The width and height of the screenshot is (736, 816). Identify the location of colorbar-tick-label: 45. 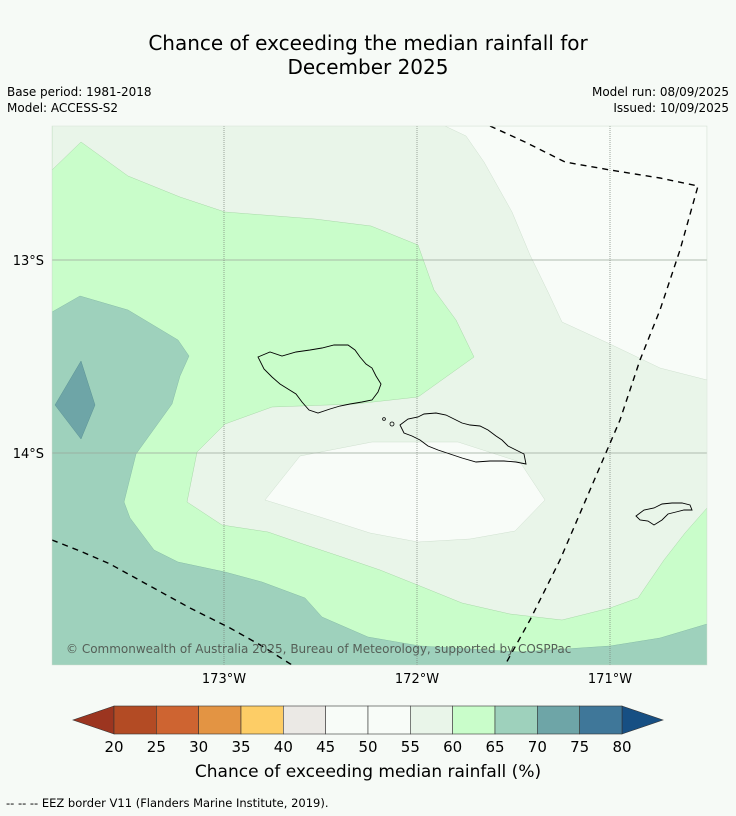
(325, 747).